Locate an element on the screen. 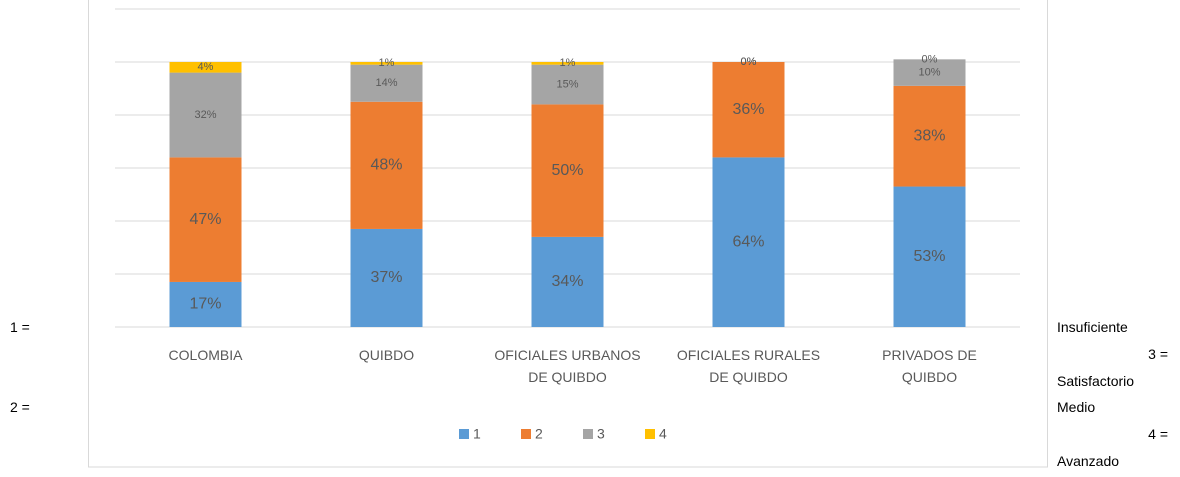 The image size is (1180, 477). data-label: 17% is located at coordinates (205, 304).